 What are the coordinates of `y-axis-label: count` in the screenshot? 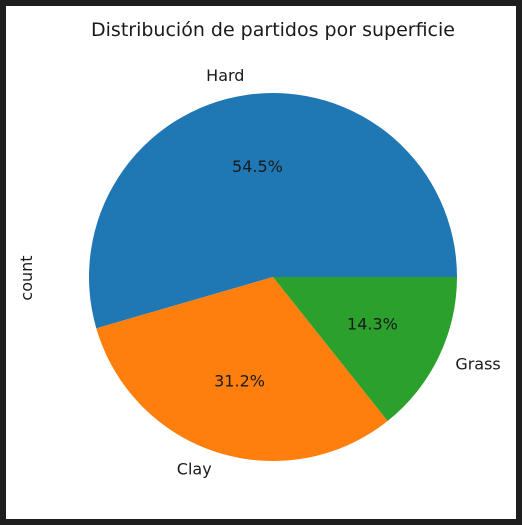 It's located at (26, 277).